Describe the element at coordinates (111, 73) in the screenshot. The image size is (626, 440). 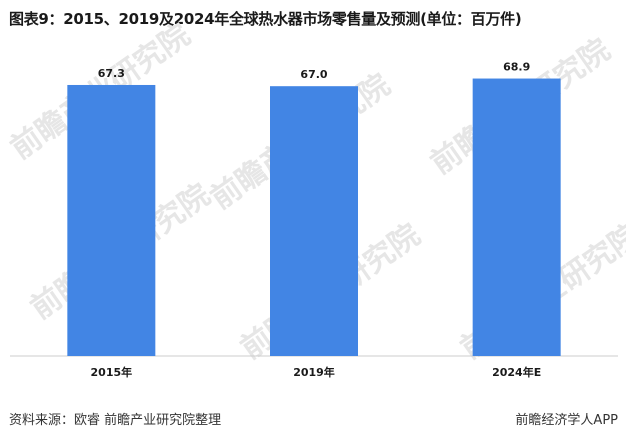
I see `data-label-0: 67.3` at that location.